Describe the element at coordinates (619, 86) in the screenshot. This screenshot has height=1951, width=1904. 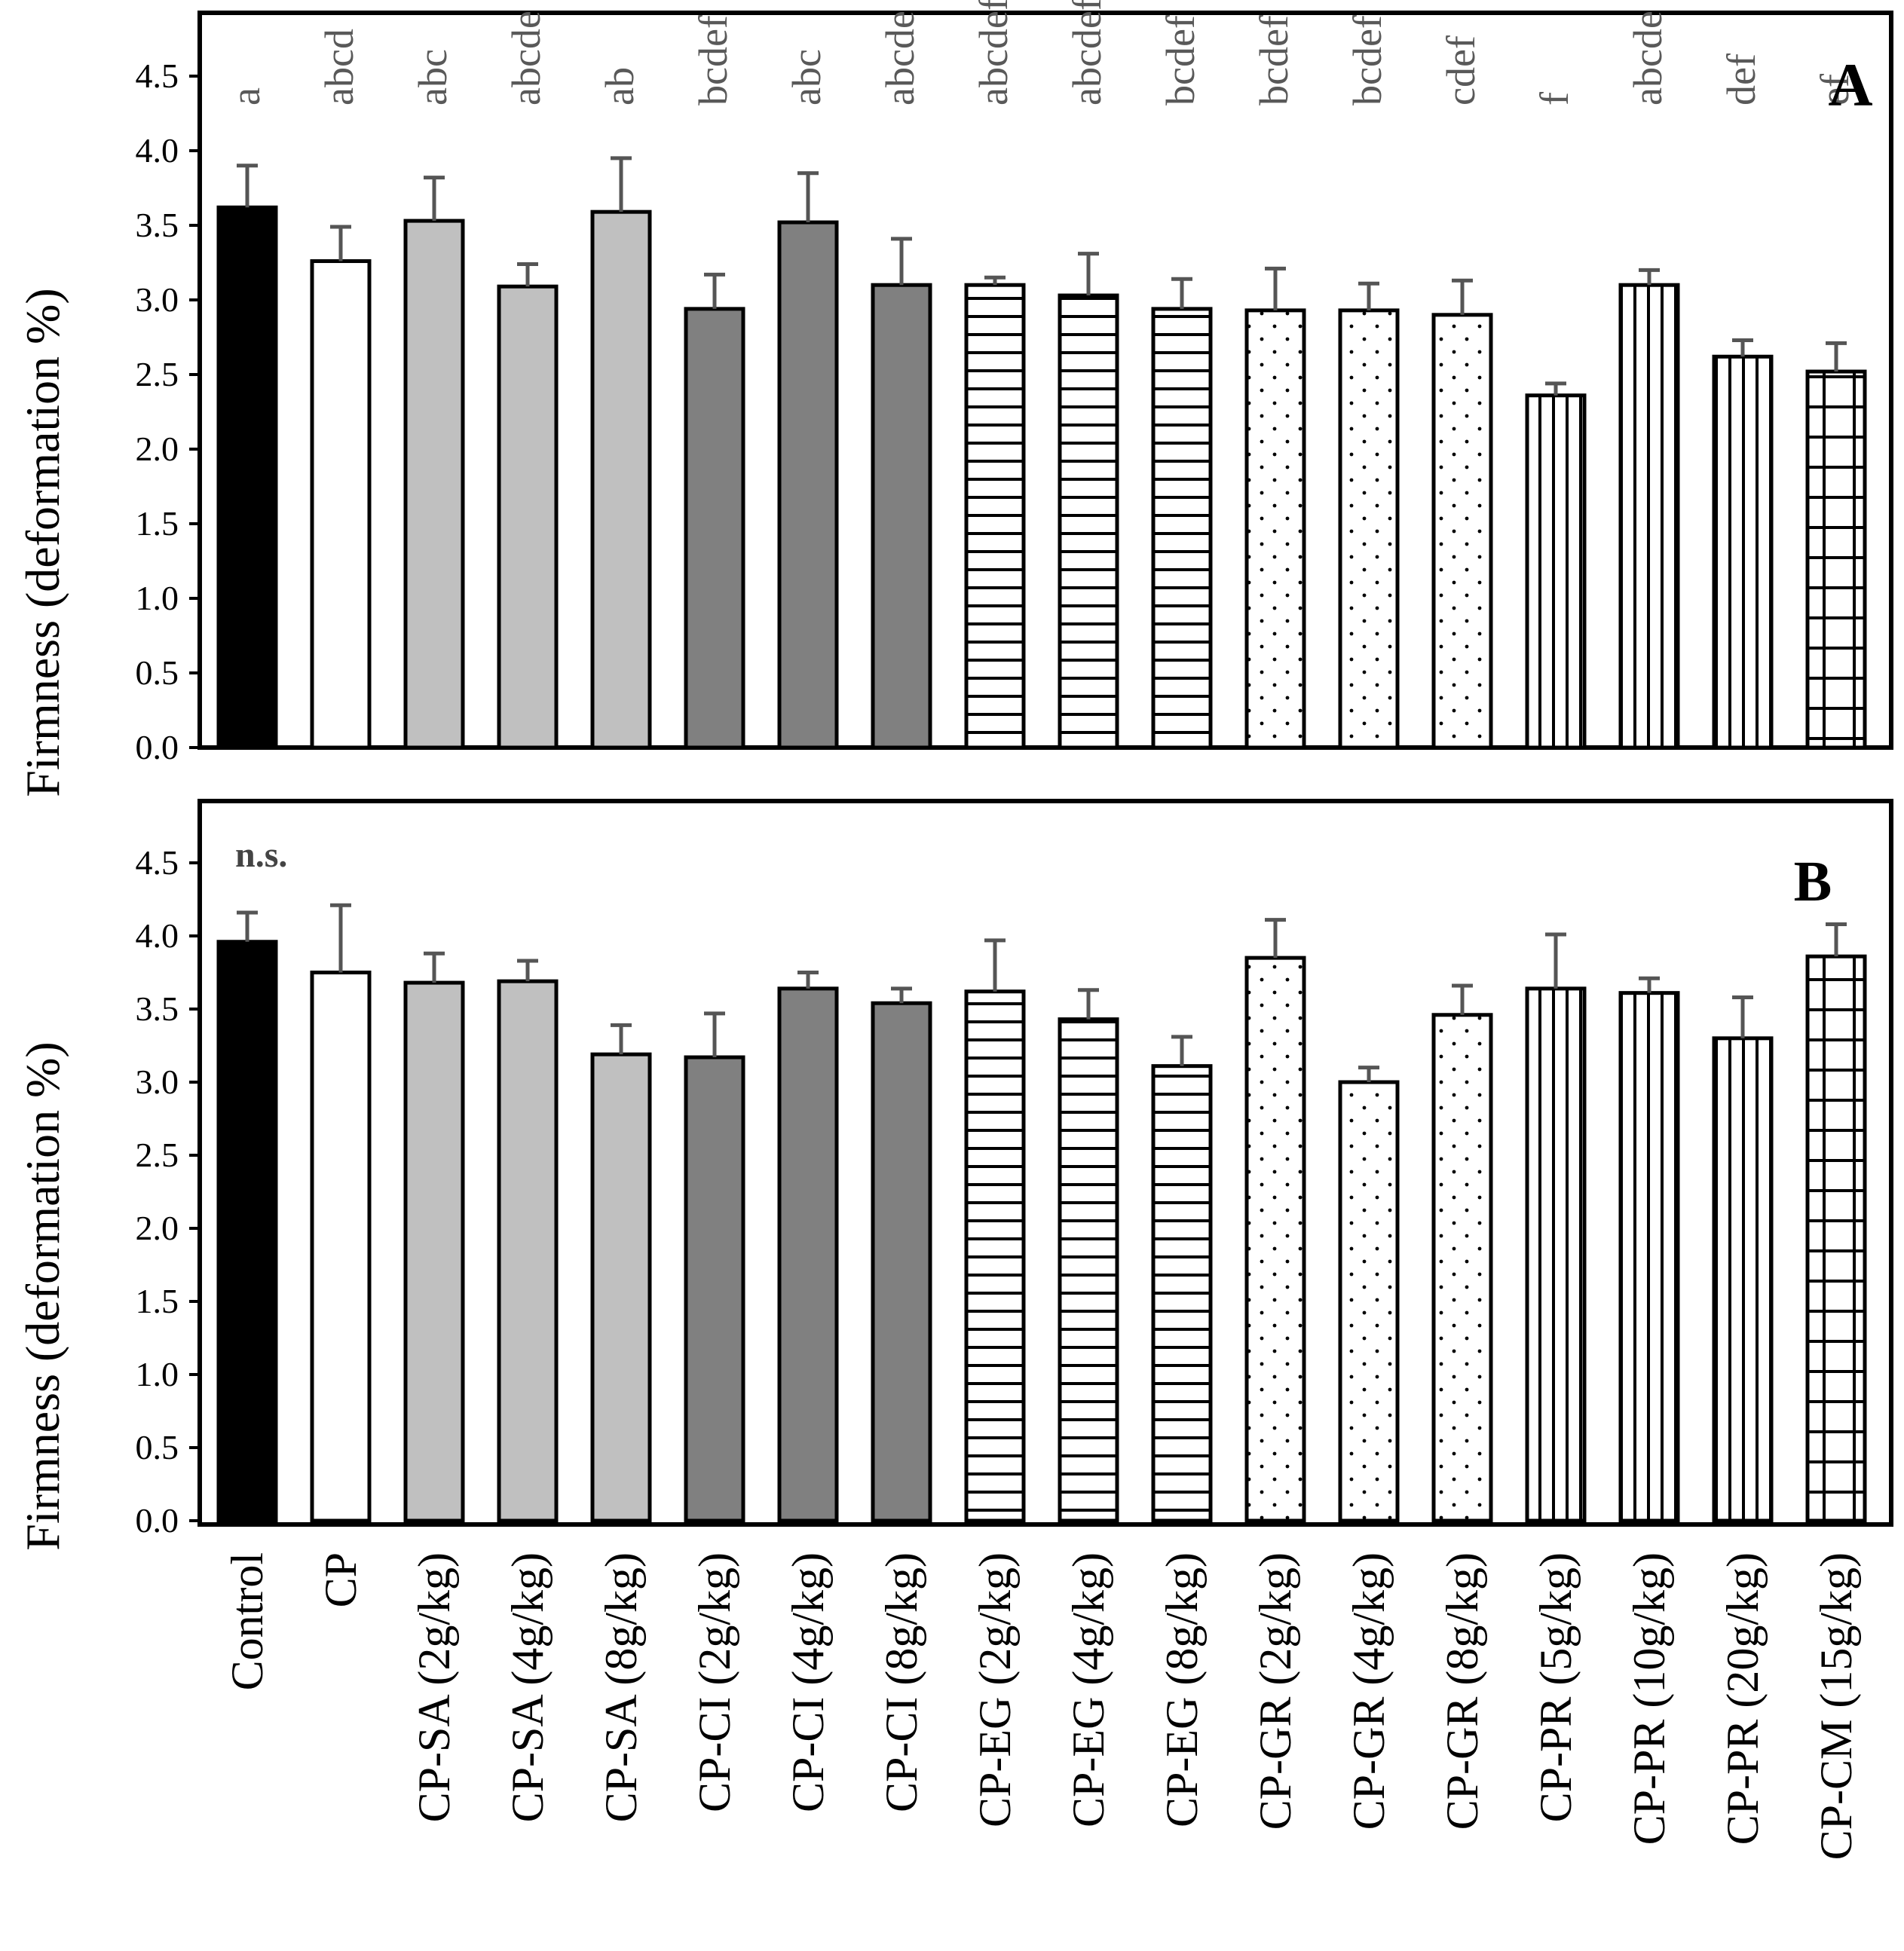
I see `panel-a-significance-letter: ab` at that location.